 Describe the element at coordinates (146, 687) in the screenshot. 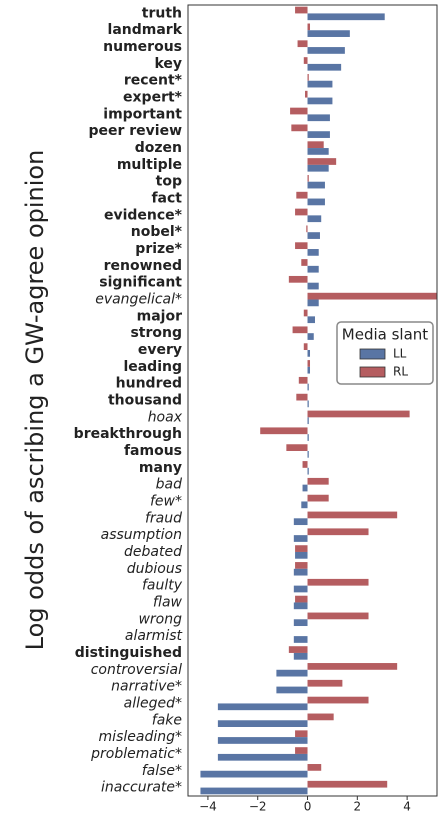

I see `category-label: narrative*` at that location.